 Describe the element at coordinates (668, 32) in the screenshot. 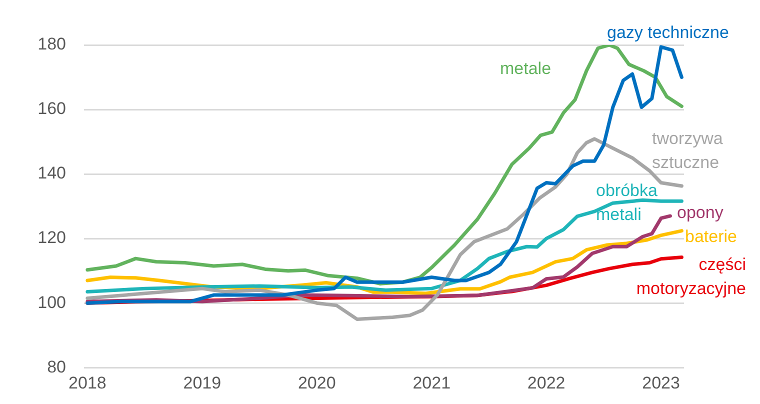

I see `series-label: gazy techniczne` at that location.